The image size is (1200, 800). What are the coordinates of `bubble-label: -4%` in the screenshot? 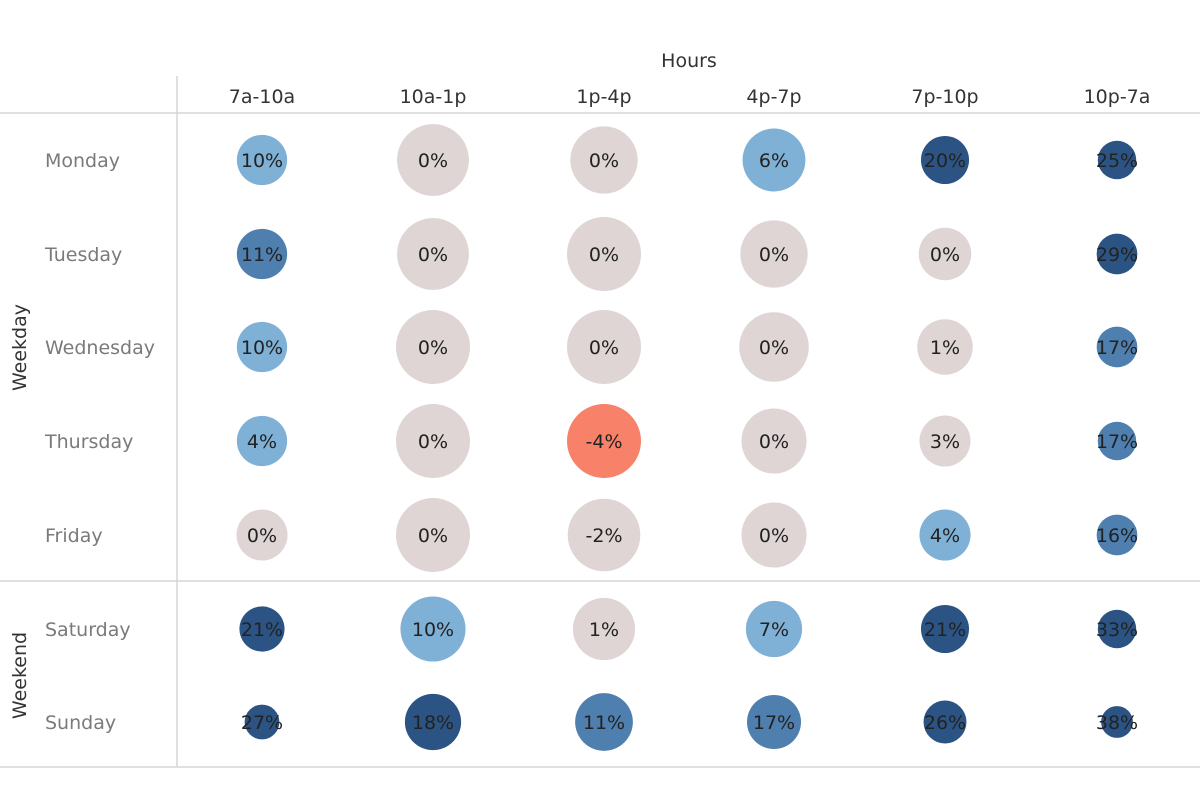 It's located at (604, 442).